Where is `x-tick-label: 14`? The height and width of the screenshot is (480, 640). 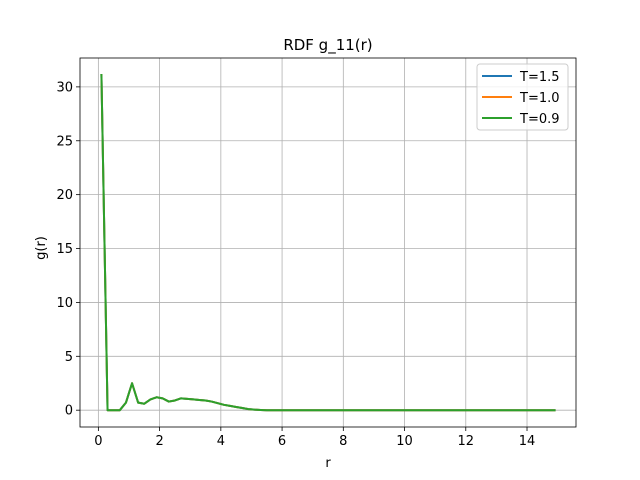
x-tick-label: 14 is located at coordinates (527, 441).